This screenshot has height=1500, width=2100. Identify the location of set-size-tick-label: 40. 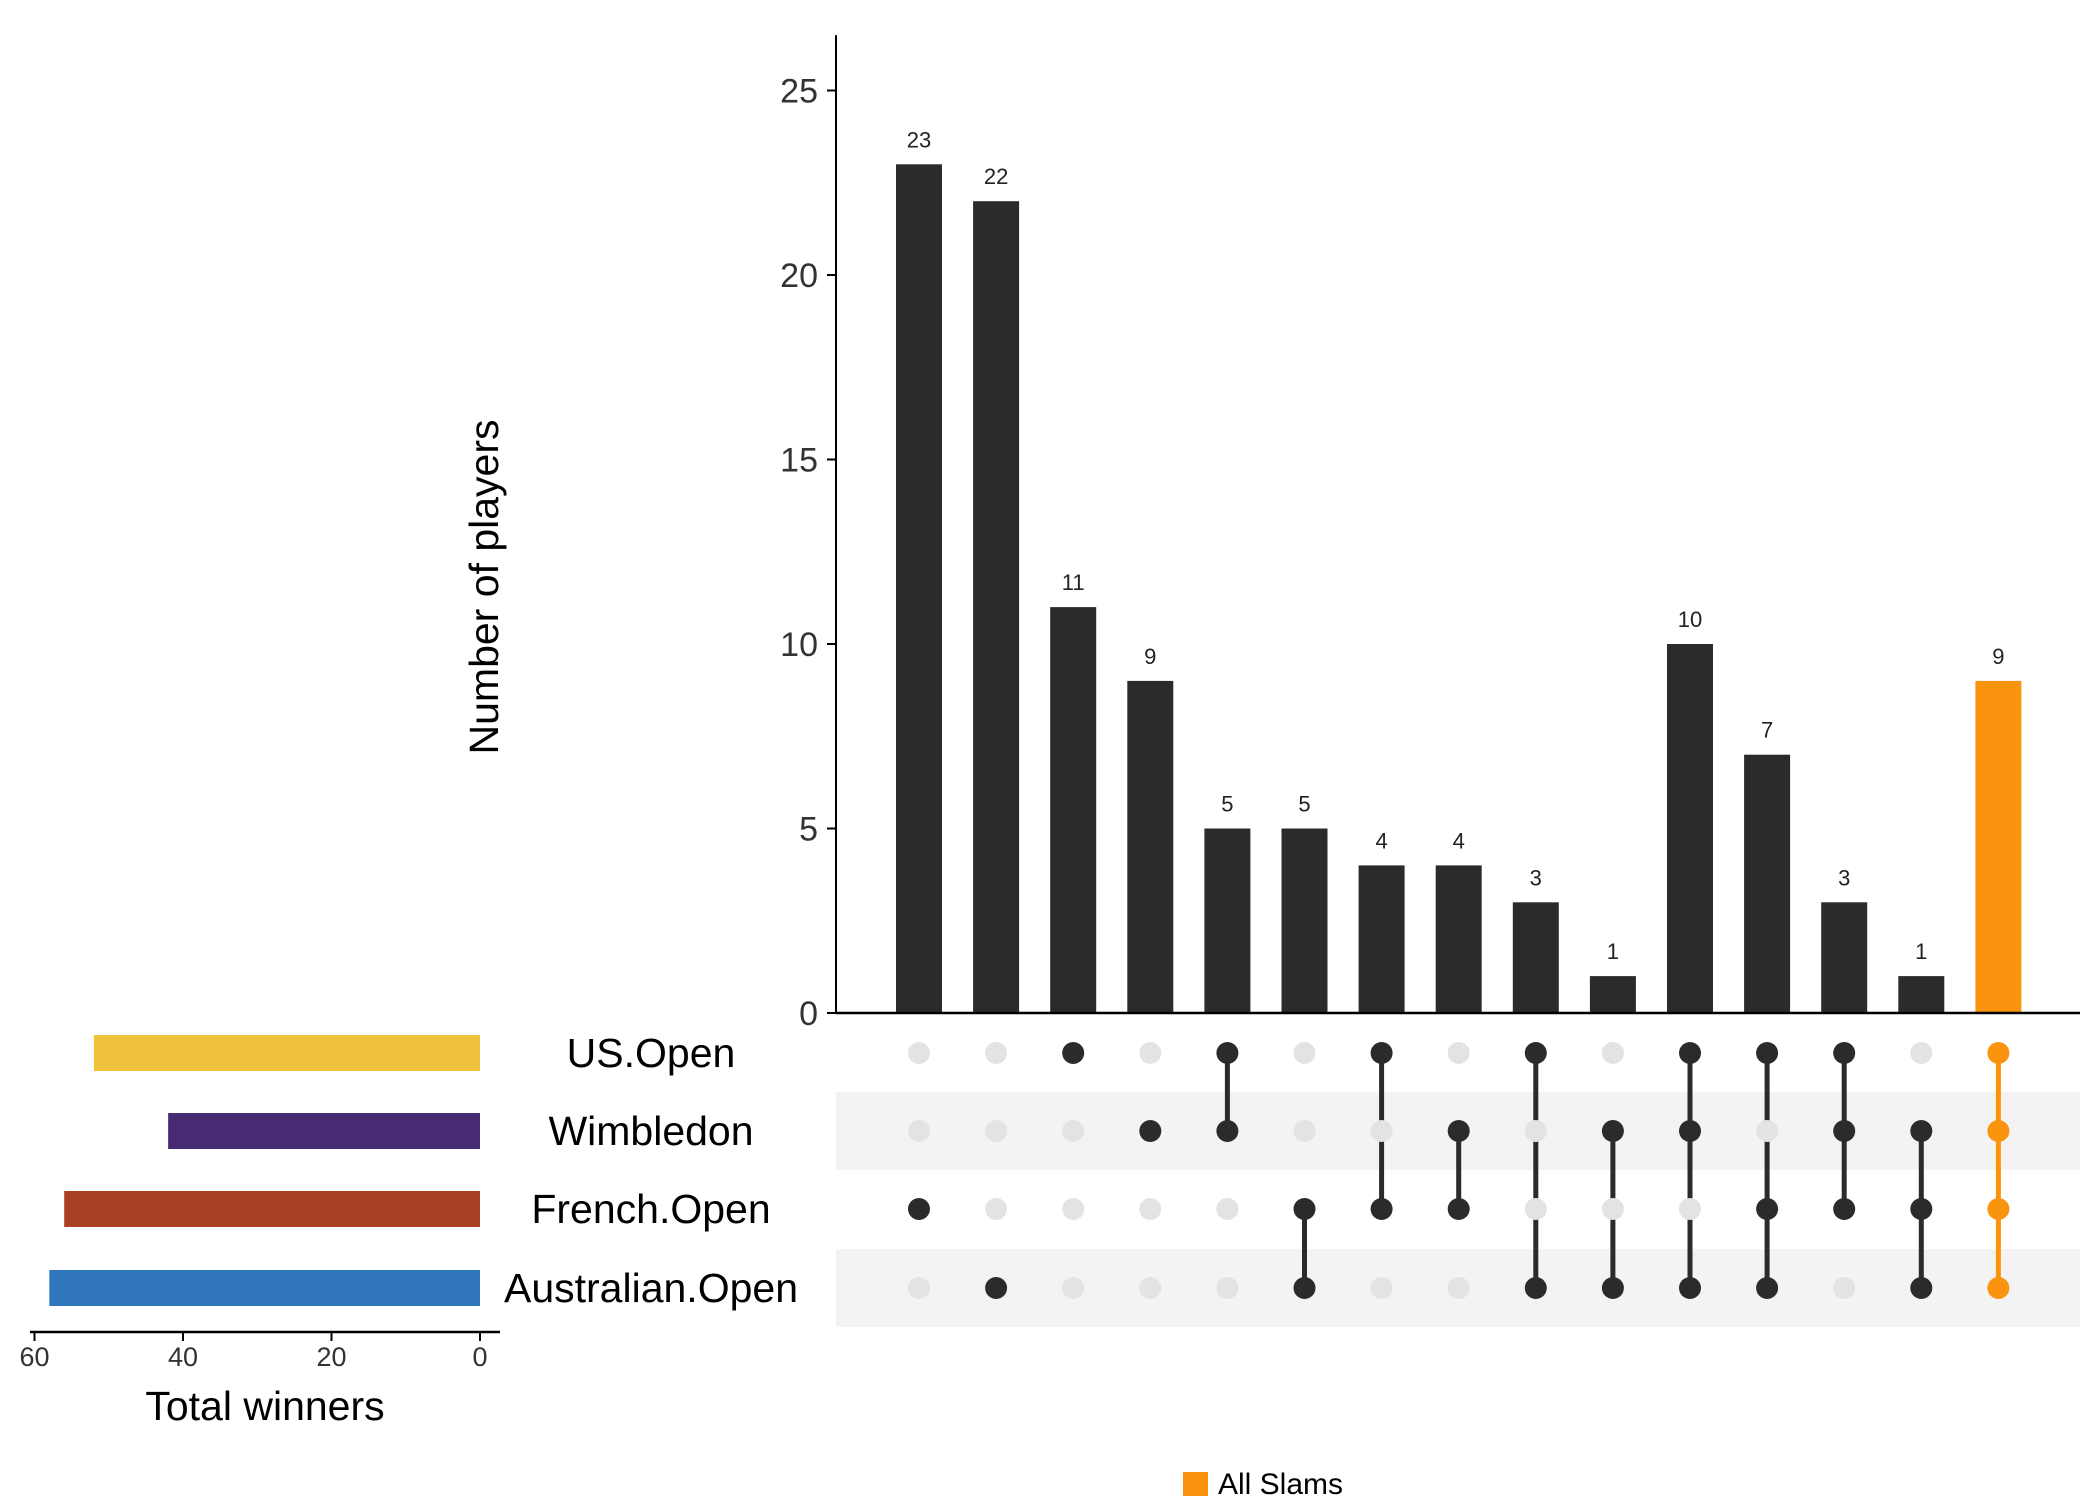
(183, 1357).